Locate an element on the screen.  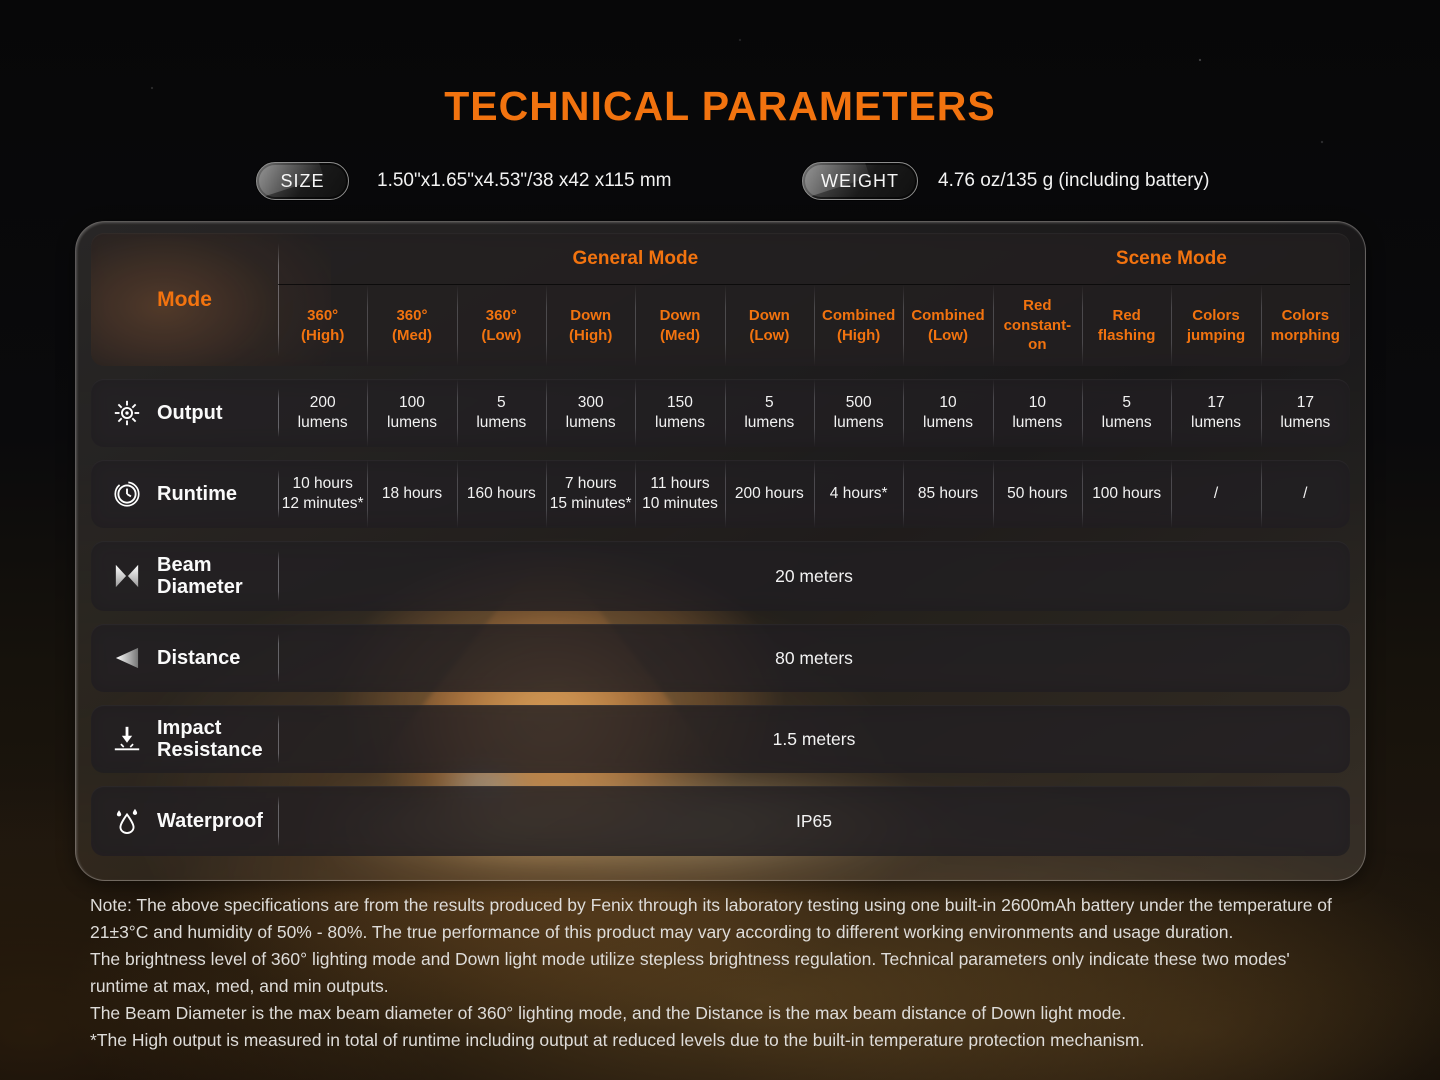
distance-label-cell: Distance is located at coordinates (184, 658).